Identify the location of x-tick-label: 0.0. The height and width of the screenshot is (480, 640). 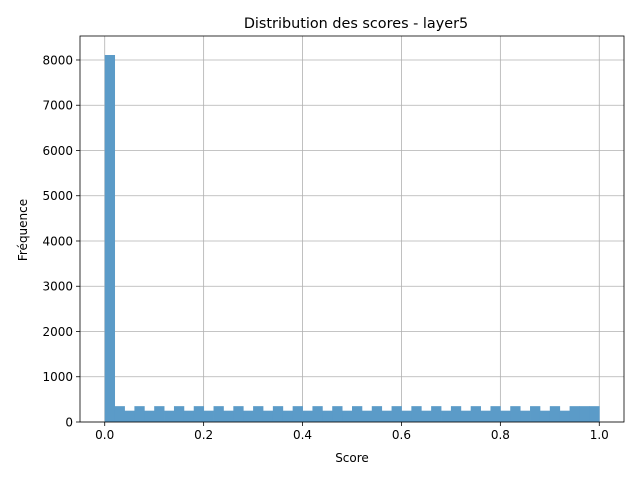
(104, 435).